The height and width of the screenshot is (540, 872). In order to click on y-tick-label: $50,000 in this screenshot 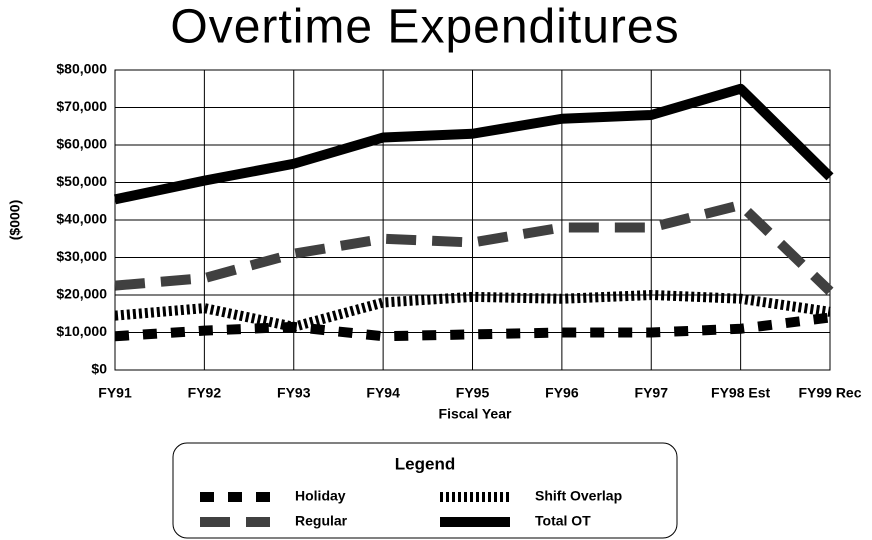, I will do `click(81, 181)`.